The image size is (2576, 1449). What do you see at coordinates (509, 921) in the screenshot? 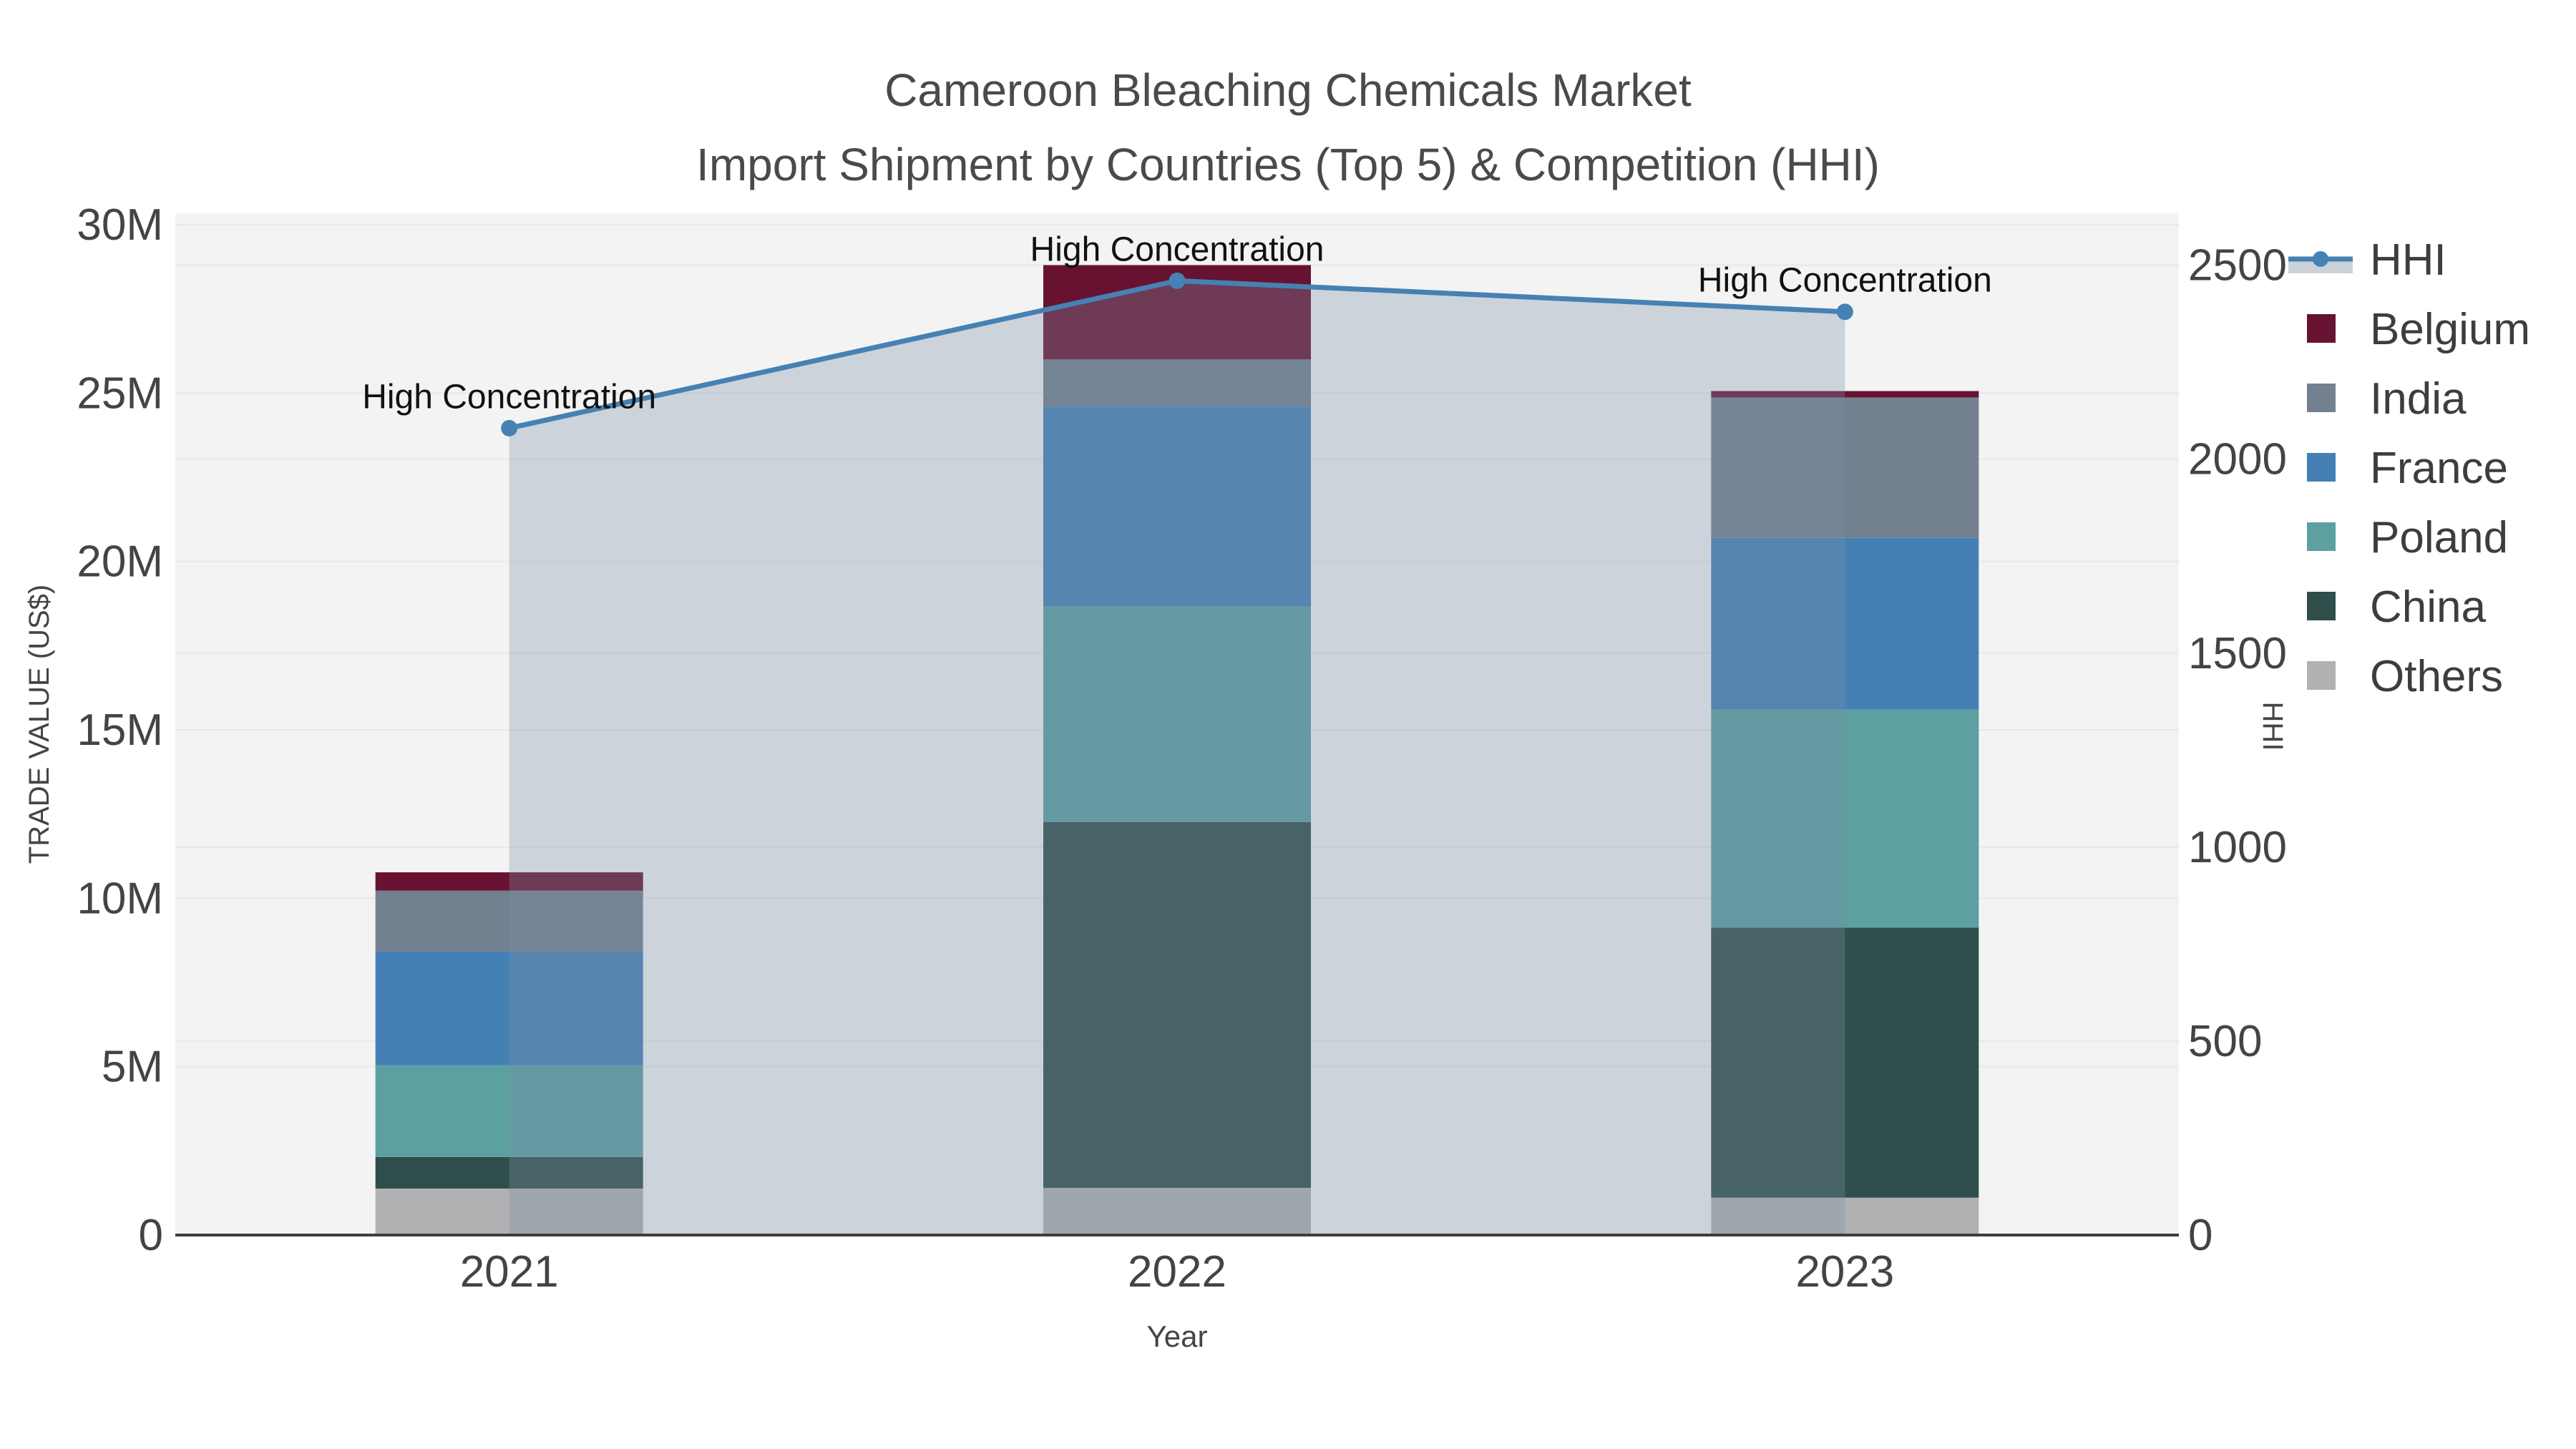
I see `bar-segment-india-2021` at bounding box center [509, 921].